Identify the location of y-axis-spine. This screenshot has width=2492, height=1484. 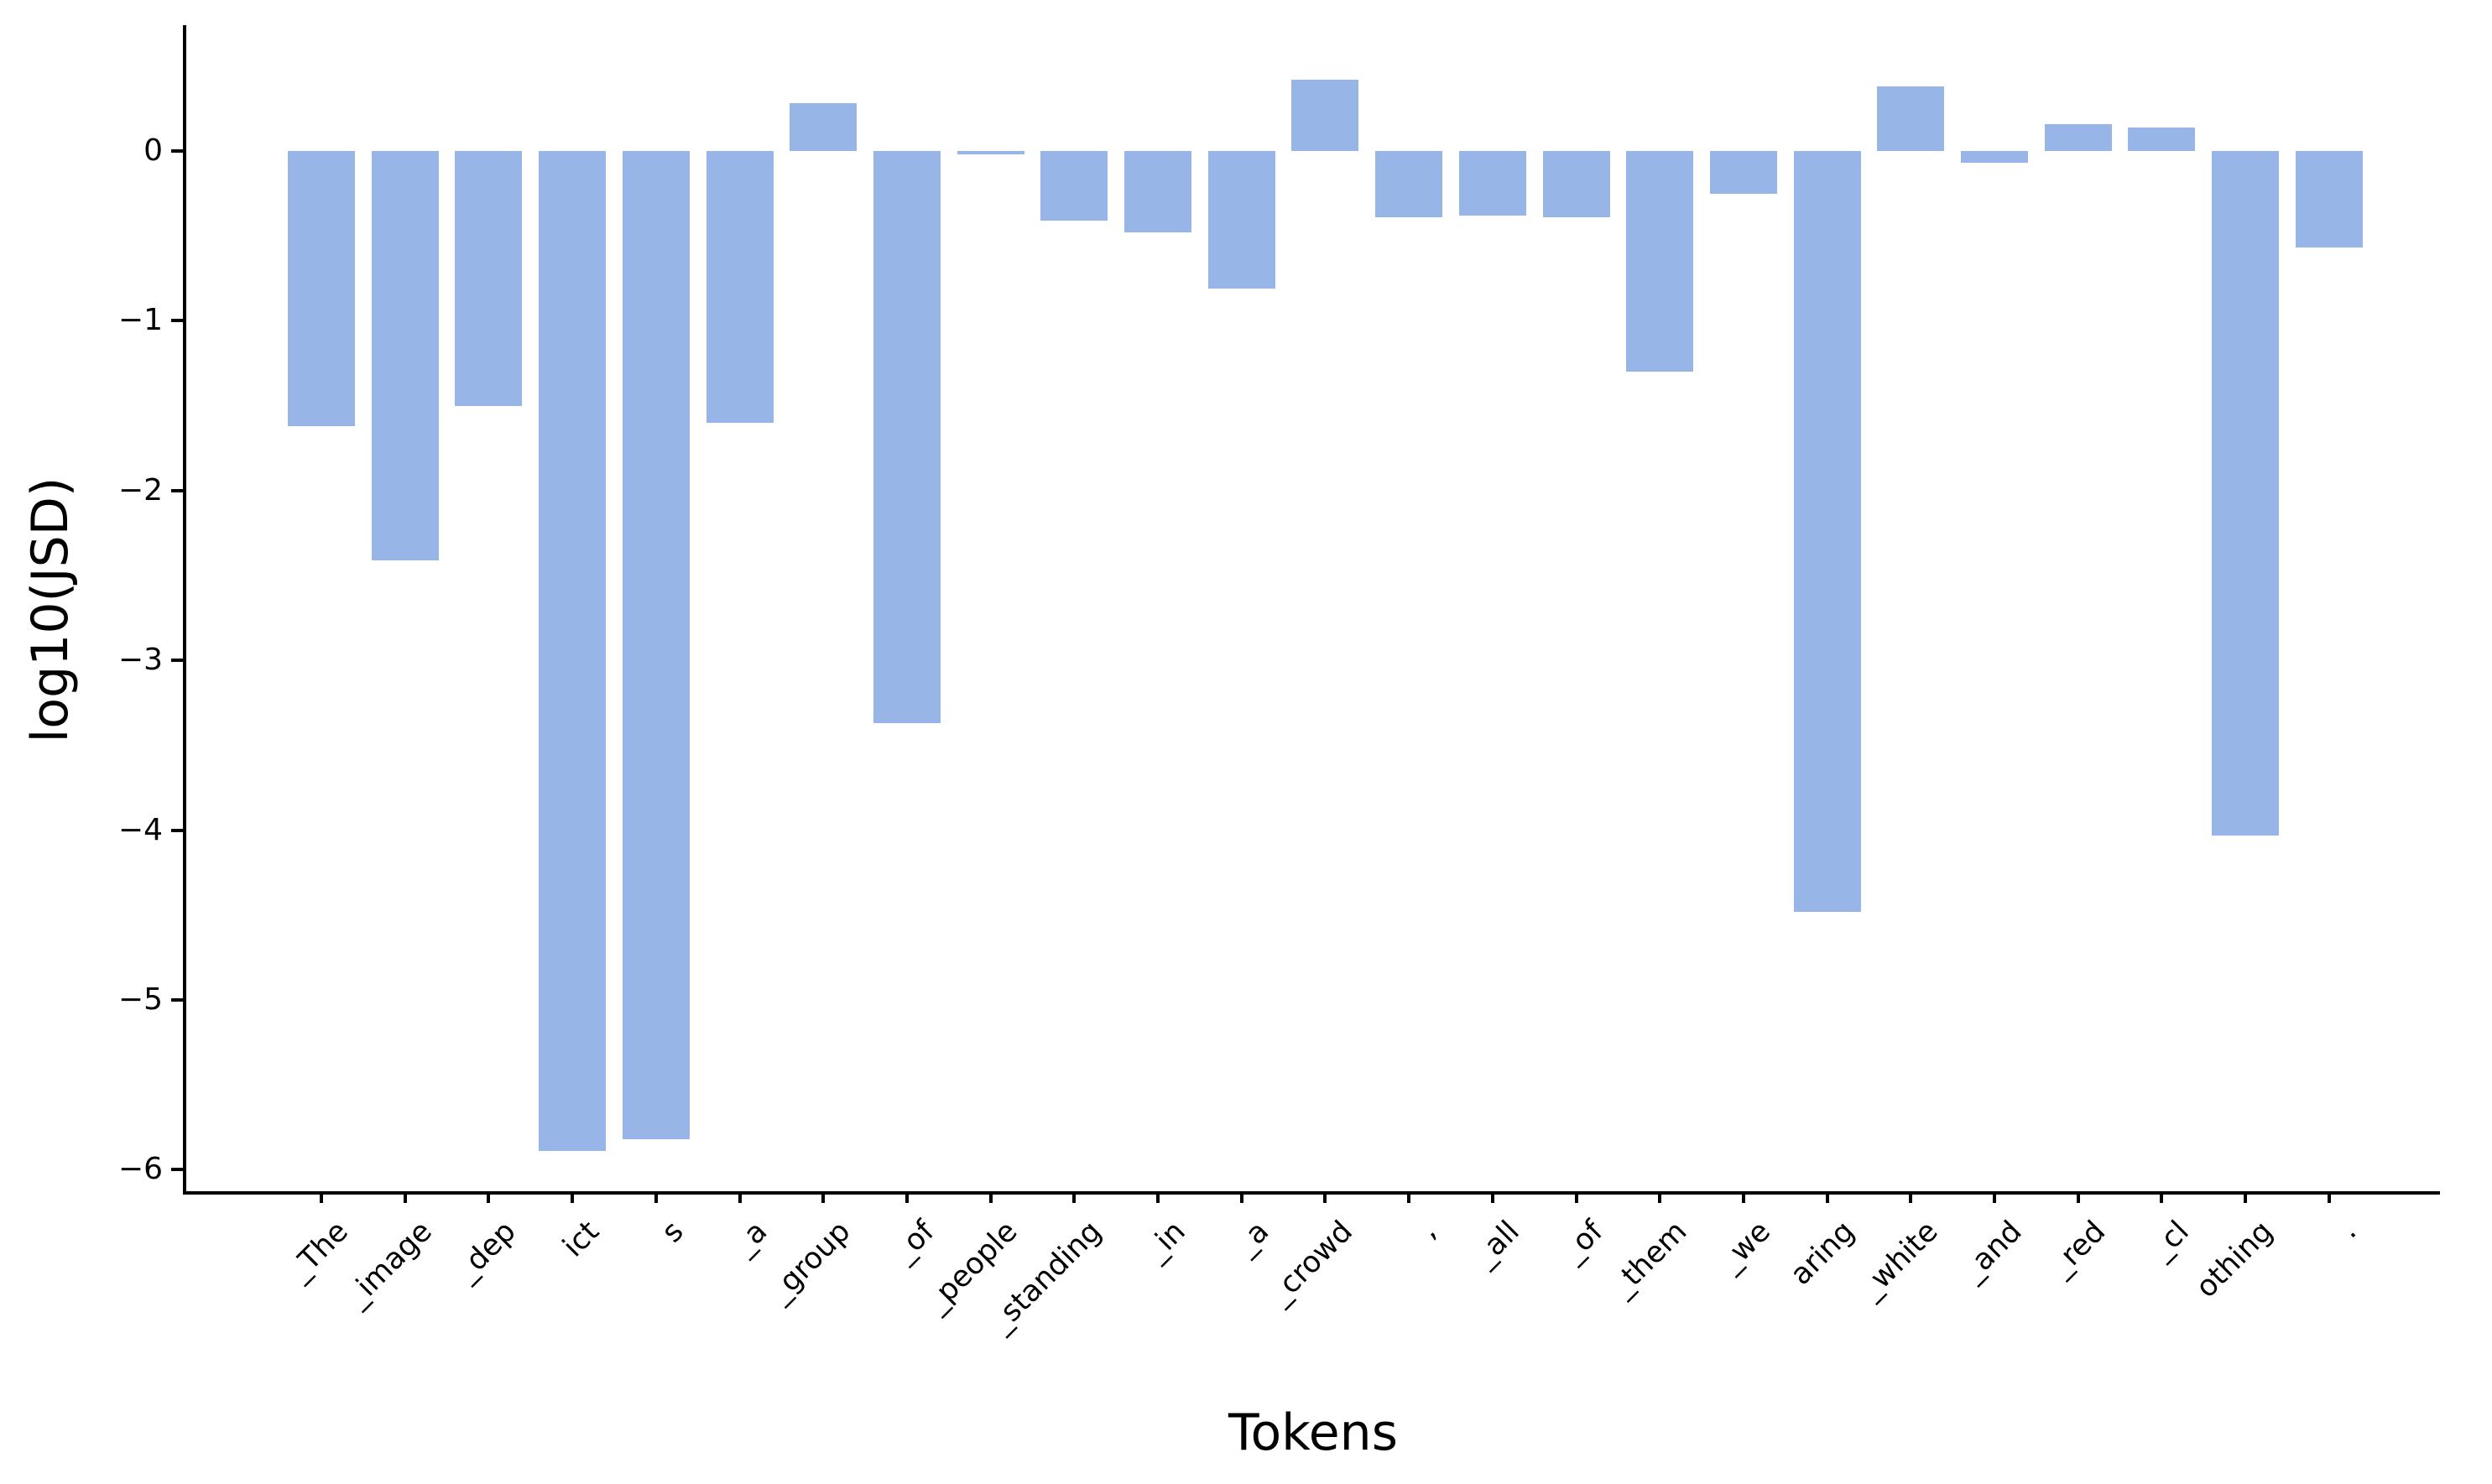
(184, 610).